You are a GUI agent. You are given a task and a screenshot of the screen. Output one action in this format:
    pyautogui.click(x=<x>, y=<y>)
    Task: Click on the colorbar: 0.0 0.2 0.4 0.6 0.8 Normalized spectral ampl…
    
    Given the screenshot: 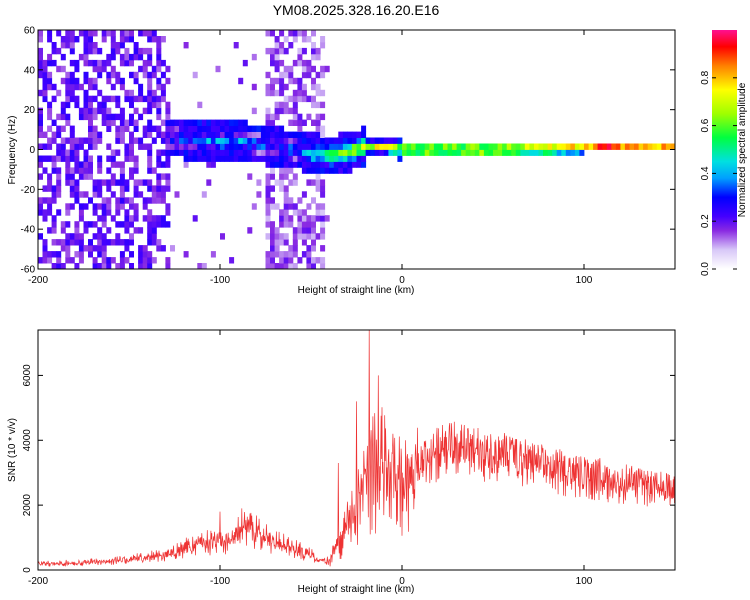 What is the action you would take?
    pyautogui.click(x=724, y=153)
    